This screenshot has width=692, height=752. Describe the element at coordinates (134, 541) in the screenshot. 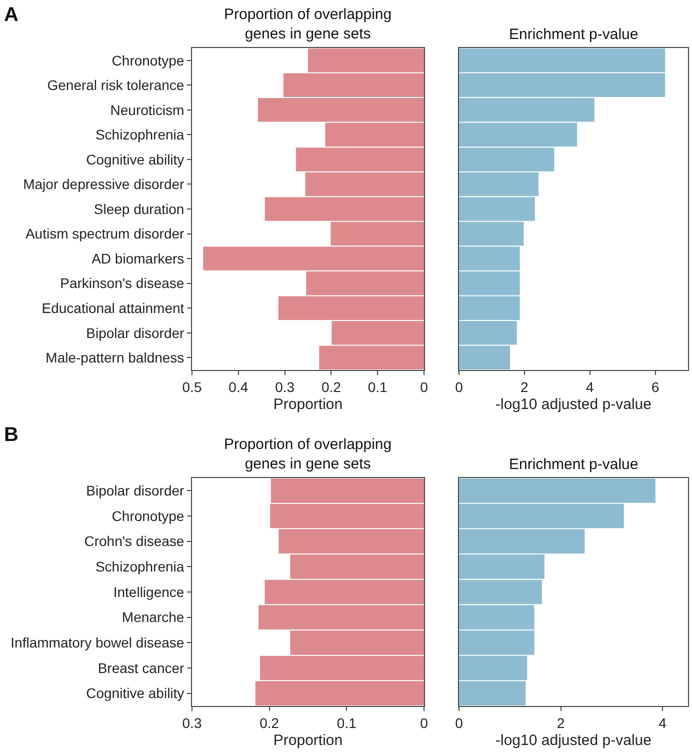

I see `y-tick-label: Crohn's disease` at that location.